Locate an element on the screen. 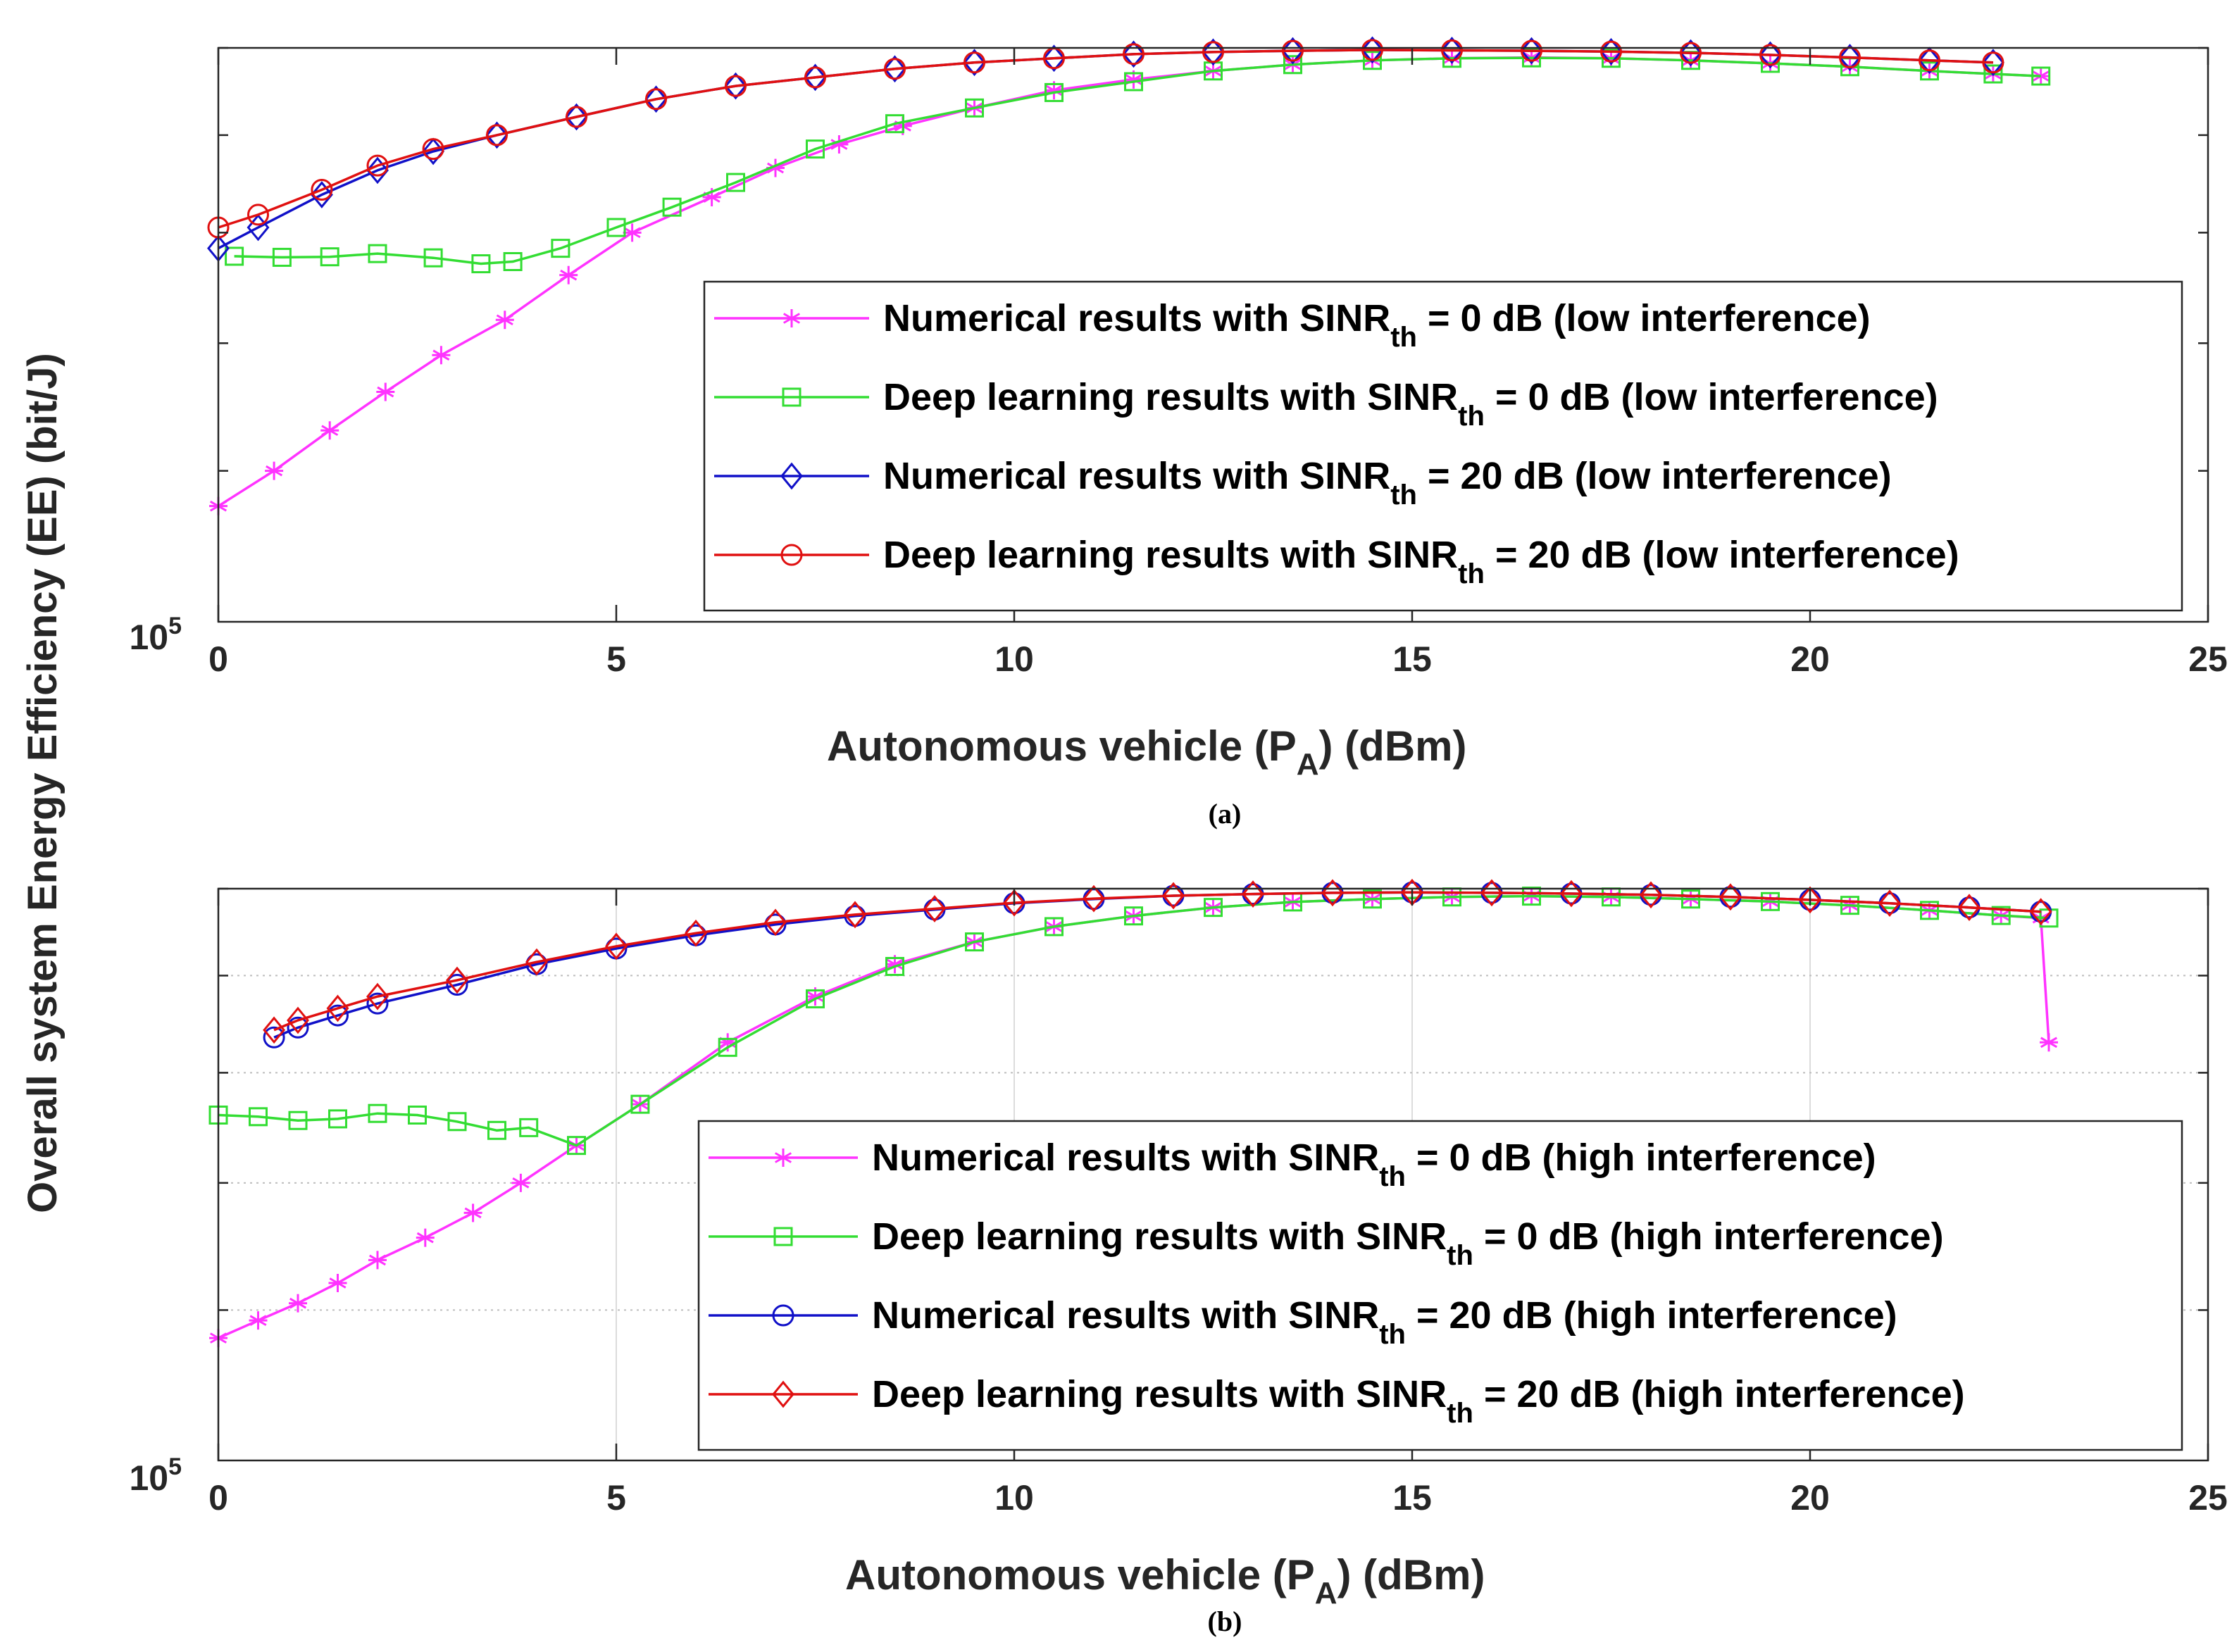  panel-b-xtick-label-4: 20 is located at coordinates (1810, 1498).